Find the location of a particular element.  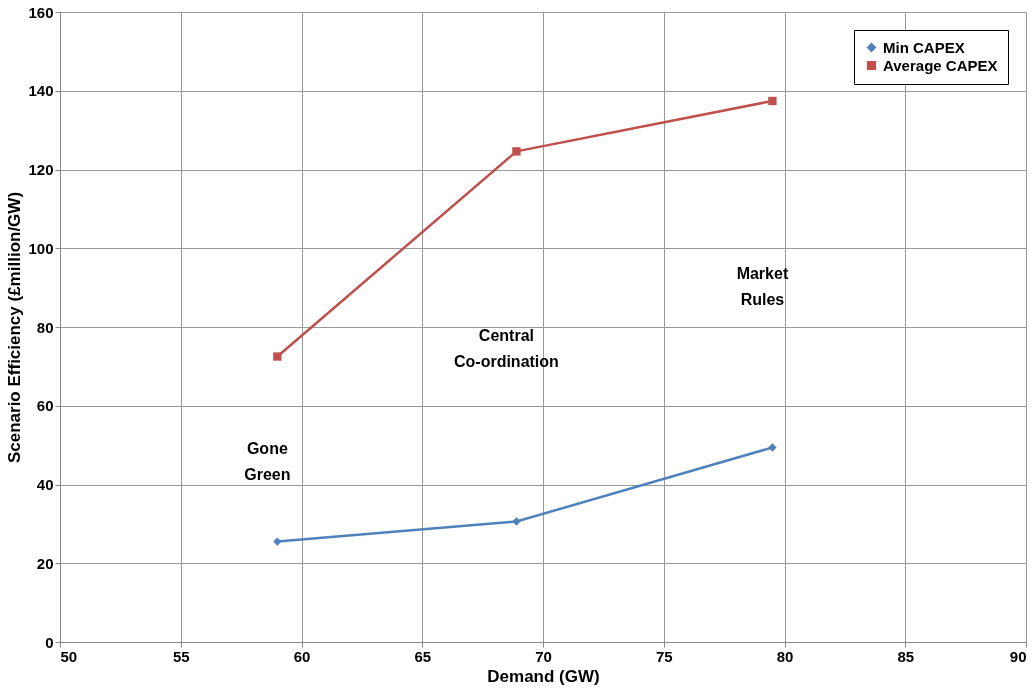

y-tick-label: 60 is located at coordinates (45, 406).